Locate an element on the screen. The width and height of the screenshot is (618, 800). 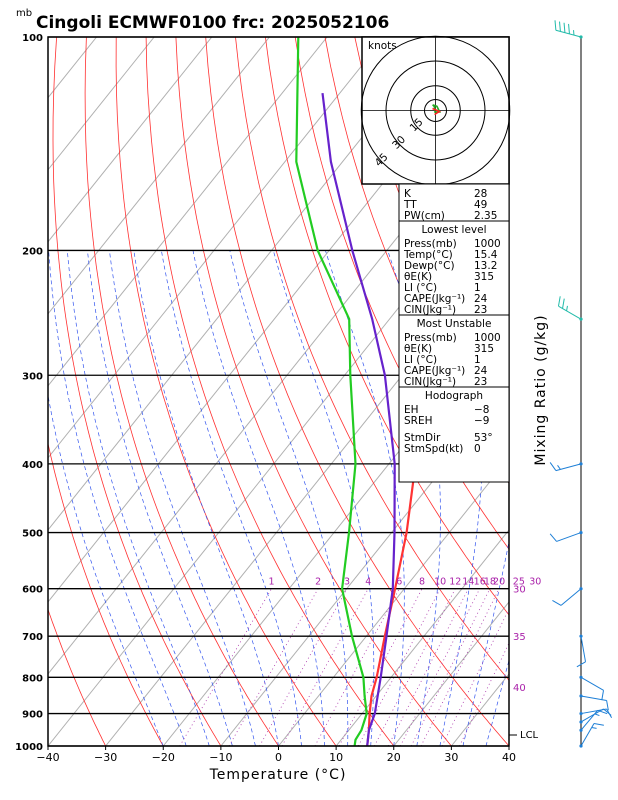
theta-e-label: 30 is located at coordinates (519, 590).